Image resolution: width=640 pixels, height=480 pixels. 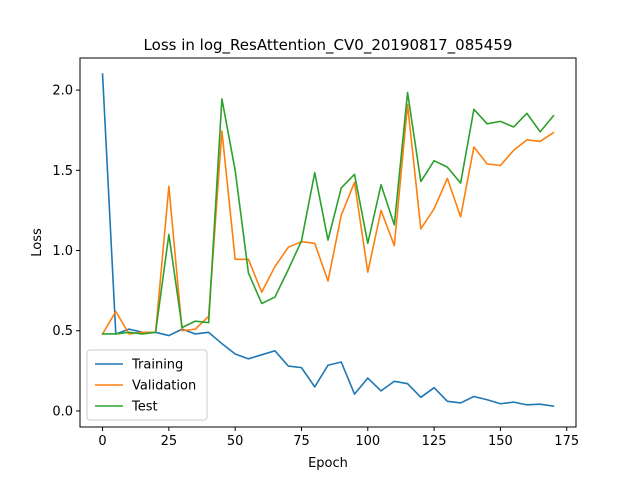 What do you see at coordinates (500, 441) in the screenshot?
I see `x-tick-label: 150` at bounding box center [500, 441].